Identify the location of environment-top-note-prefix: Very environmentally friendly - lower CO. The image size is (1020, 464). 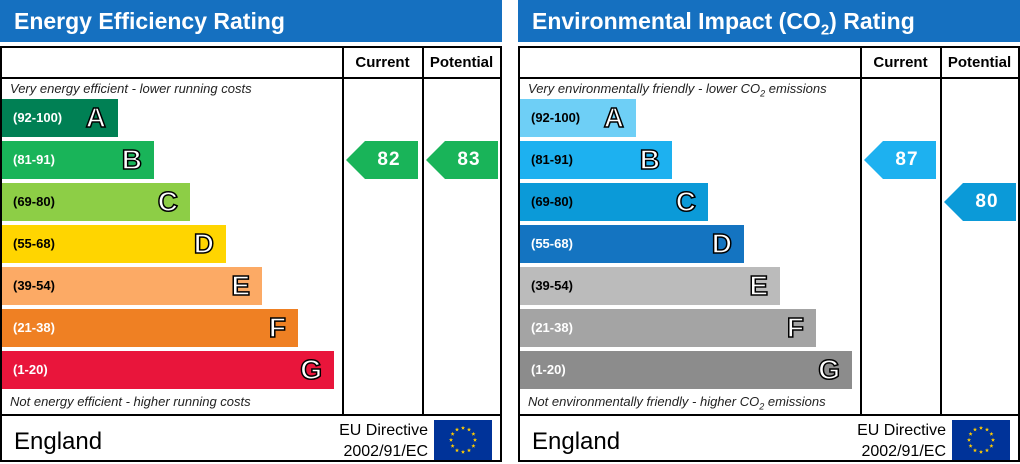
(644, 88).